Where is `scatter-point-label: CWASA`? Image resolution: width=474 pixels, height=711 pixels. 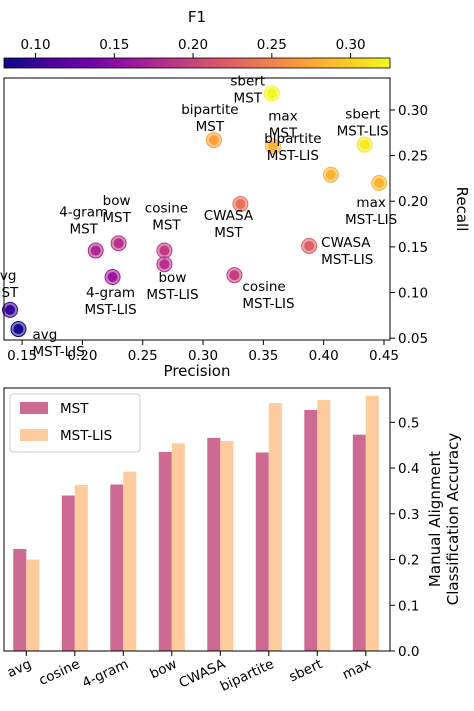 scatter-point-label: CWASA is located at coordinates (229, 216).